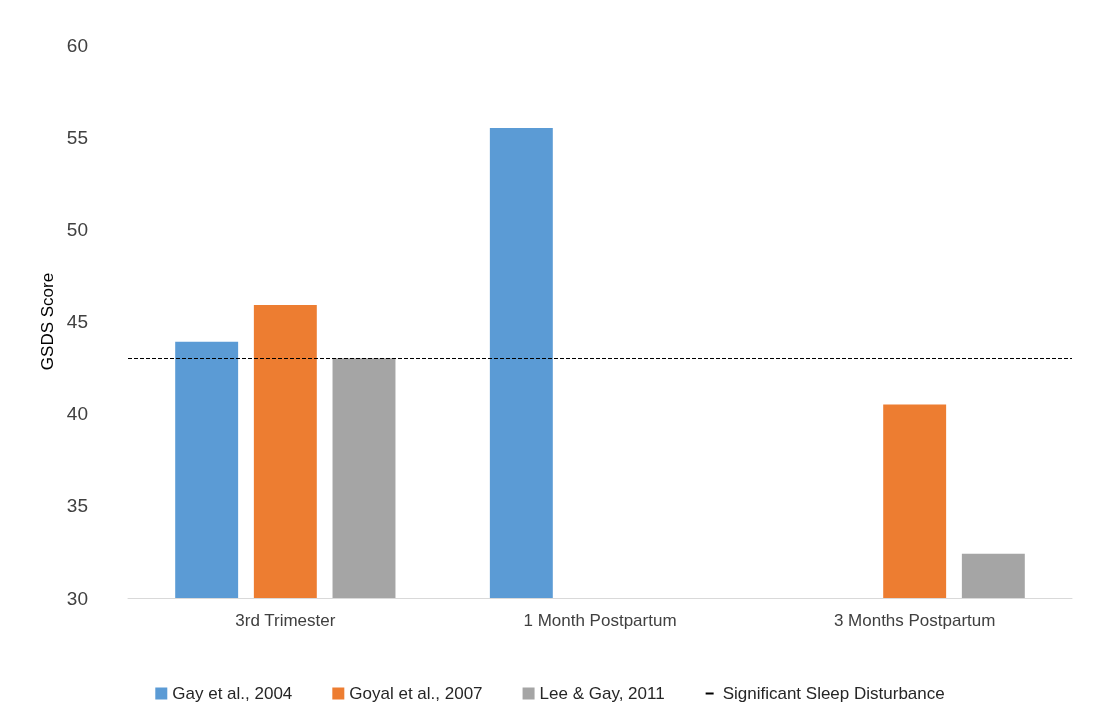 This screenshot has width=1100, height=723. Describe the element at coordinates (77, 137) in the screenshot. I see `y-tick-label: 55` at that location.